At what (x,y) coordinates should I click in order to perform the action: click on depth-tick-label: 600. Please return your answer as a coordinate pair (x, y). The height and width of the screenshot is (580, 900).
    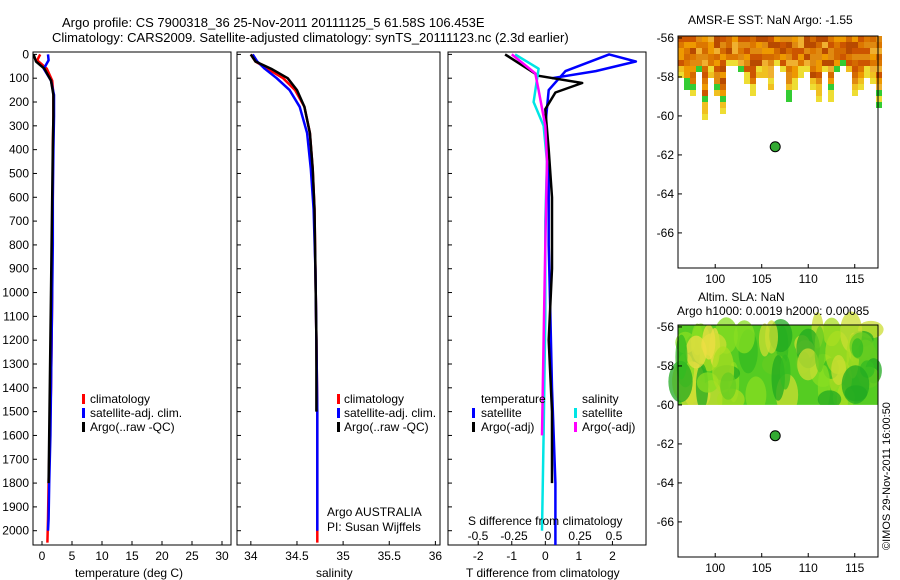
    Looking at the image, I should click on (19, 197).